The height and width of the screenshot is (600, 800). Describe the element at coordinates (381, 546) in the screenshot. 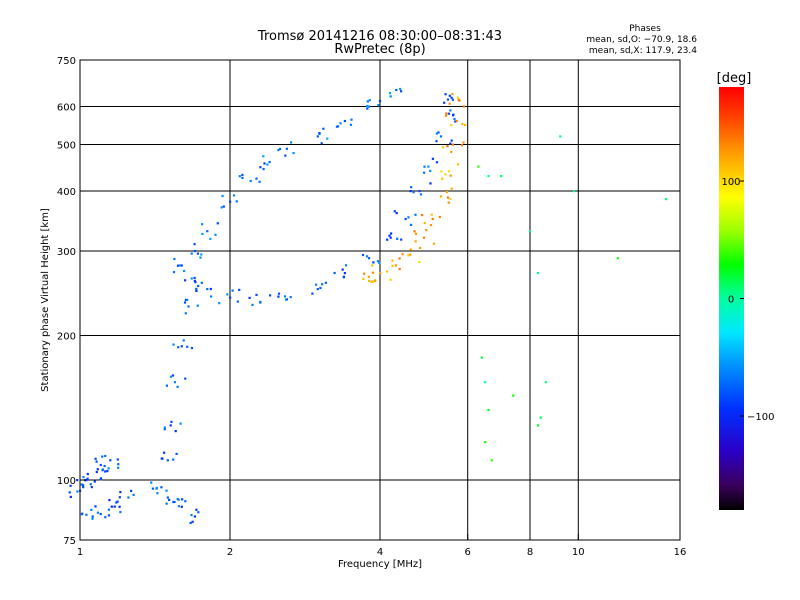

I see `x-axis: 1 2 4 6 8 10 16` at that location.